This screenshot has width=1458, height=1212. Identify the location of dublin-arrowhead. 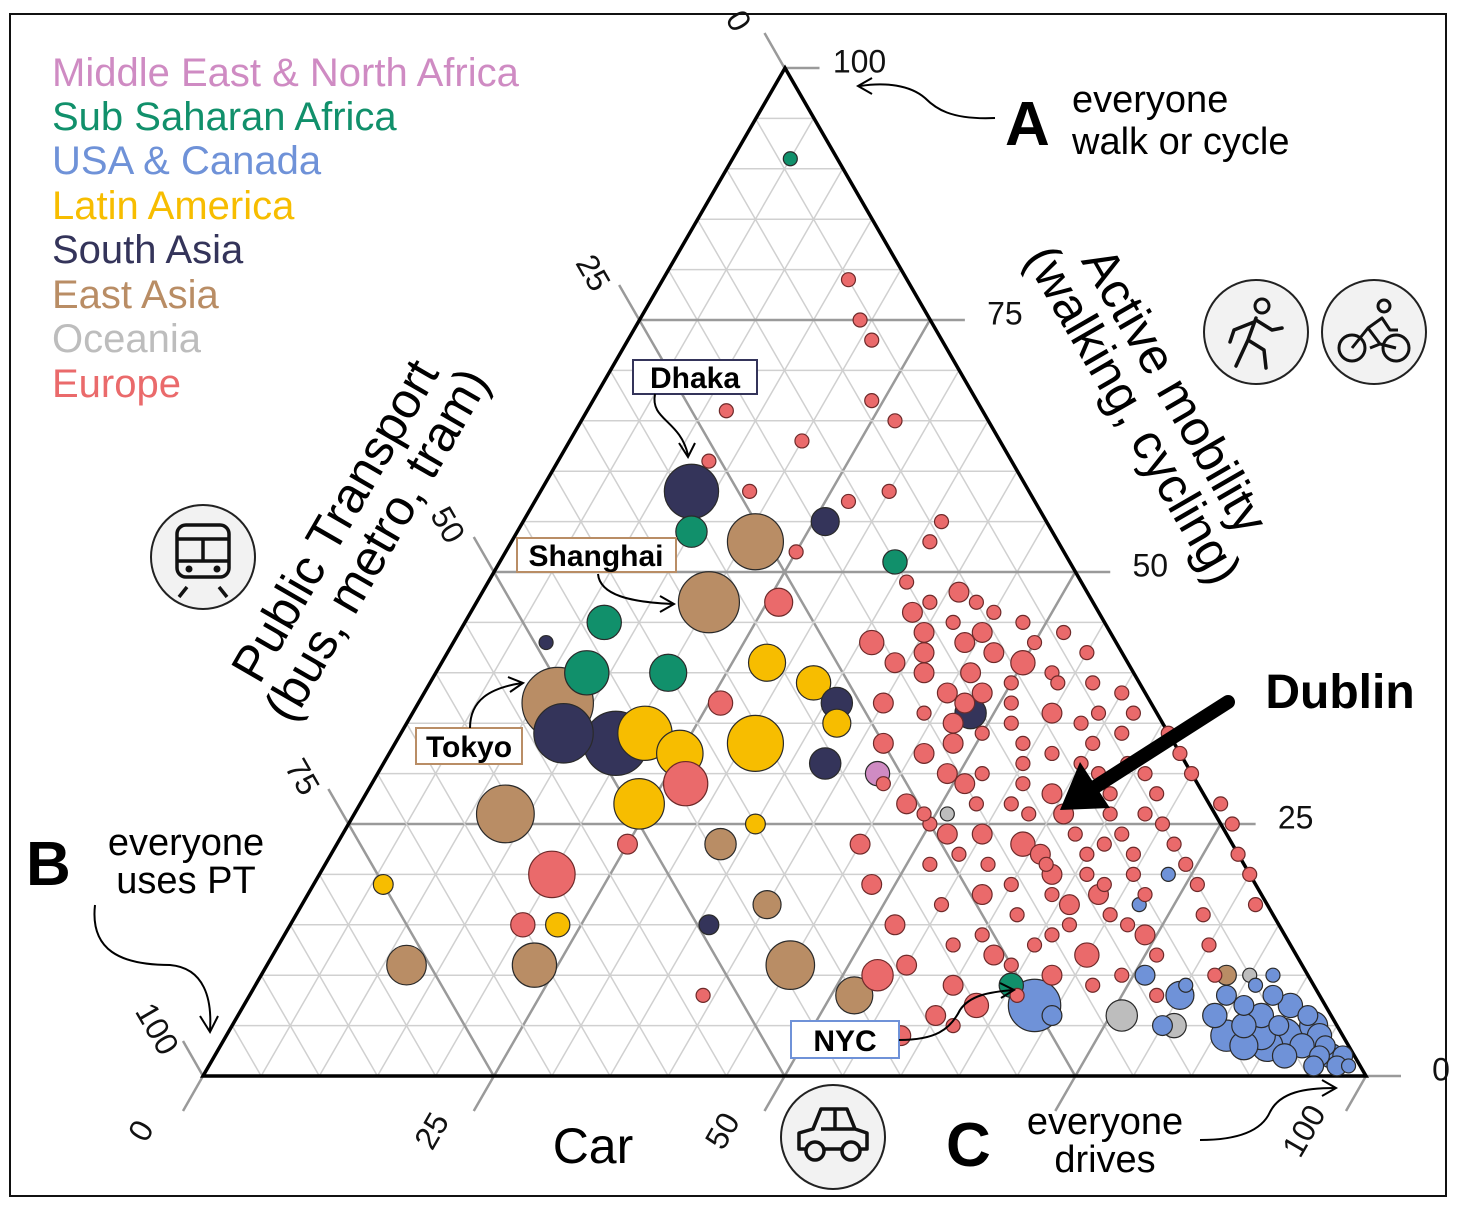
(1085, 786).